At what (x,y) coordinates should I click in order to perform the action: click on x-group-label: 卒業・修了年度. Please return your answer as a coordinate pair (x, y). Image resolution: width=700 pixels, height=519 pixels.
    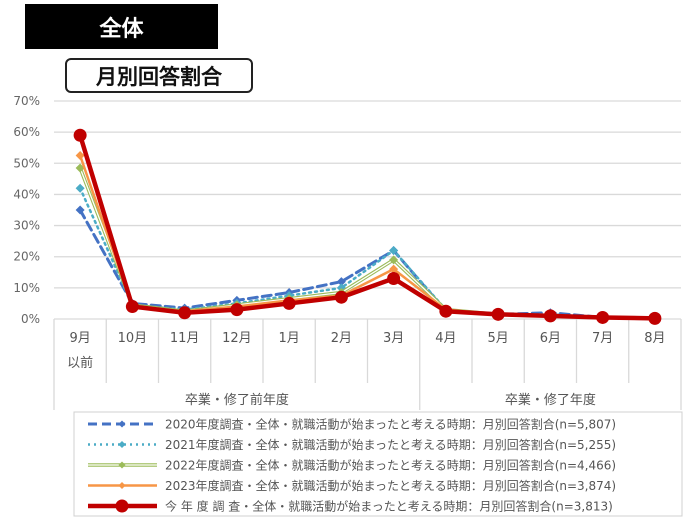
    Looking at the image, I should click on (550, 400).